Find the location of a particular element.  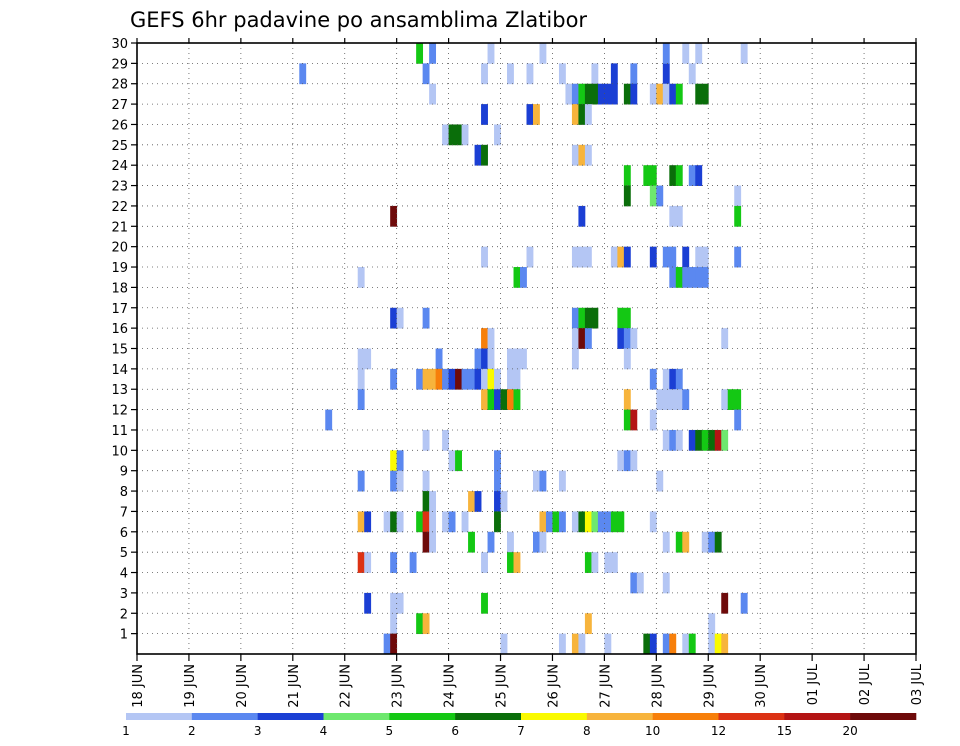

x-tick-label: 19 JUN is located at coordinates (190, 686).